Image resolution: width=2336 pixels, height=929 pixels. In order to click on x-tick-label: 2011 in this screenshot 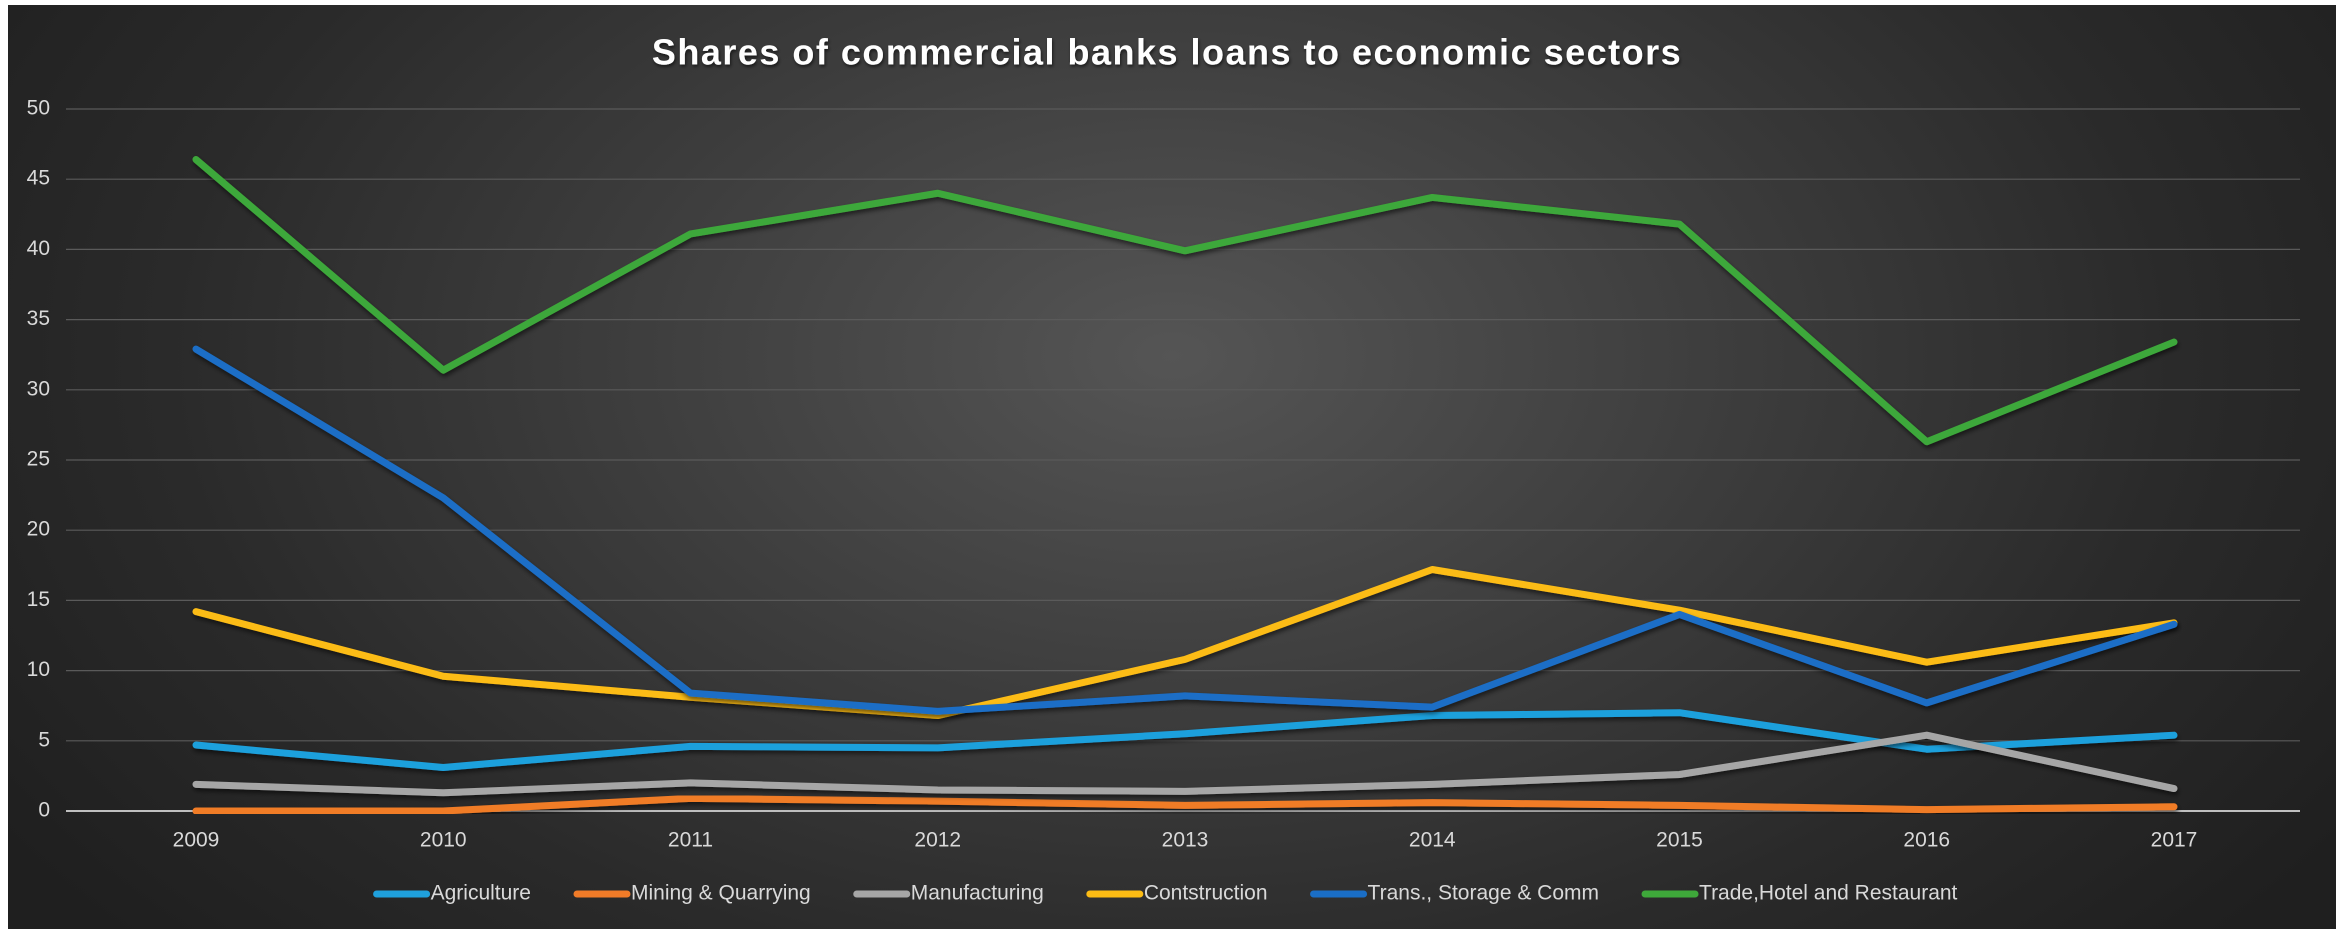, I will do `click(690, 840)`.